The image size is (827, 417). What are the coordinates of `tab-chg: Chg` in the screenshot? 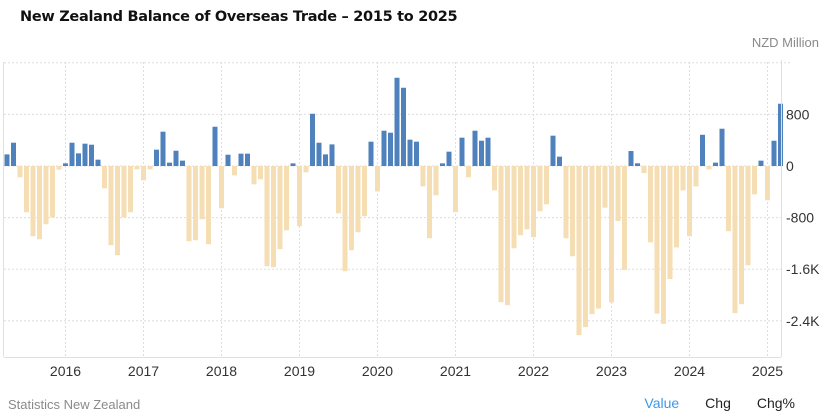 It's located at (718, 403).